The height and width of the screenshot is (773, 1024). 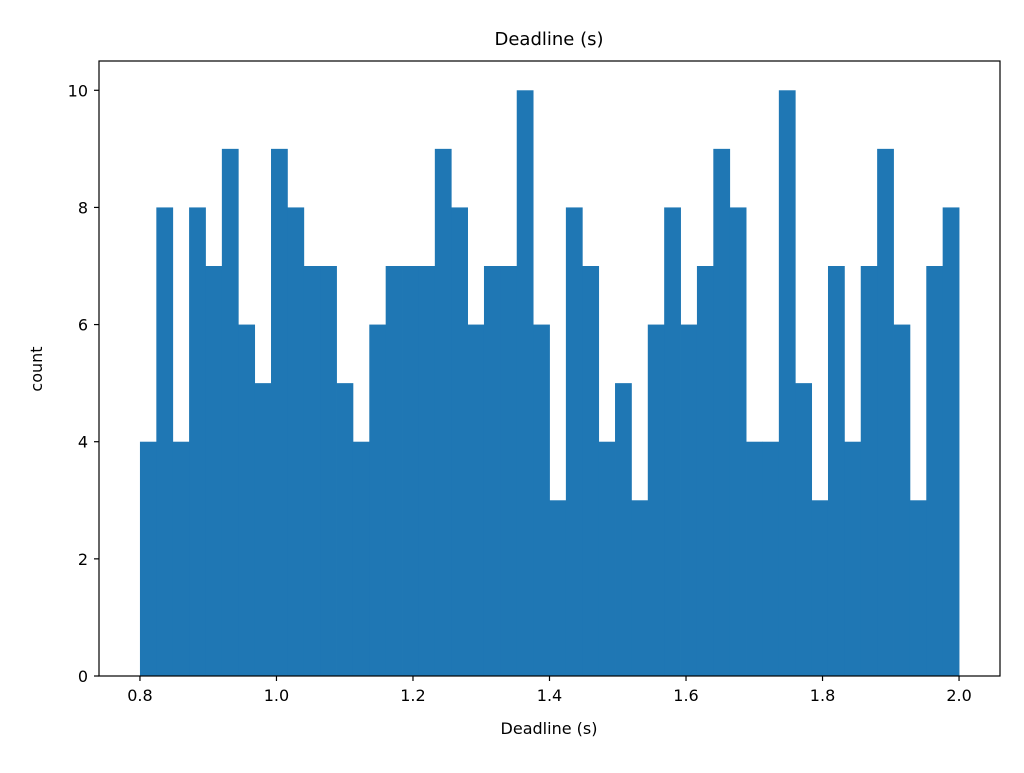 What do you see at coordinates (549, 695) in the screenshot?
I see `x-tick-label: 1.4` at bounding box center [549, 695].